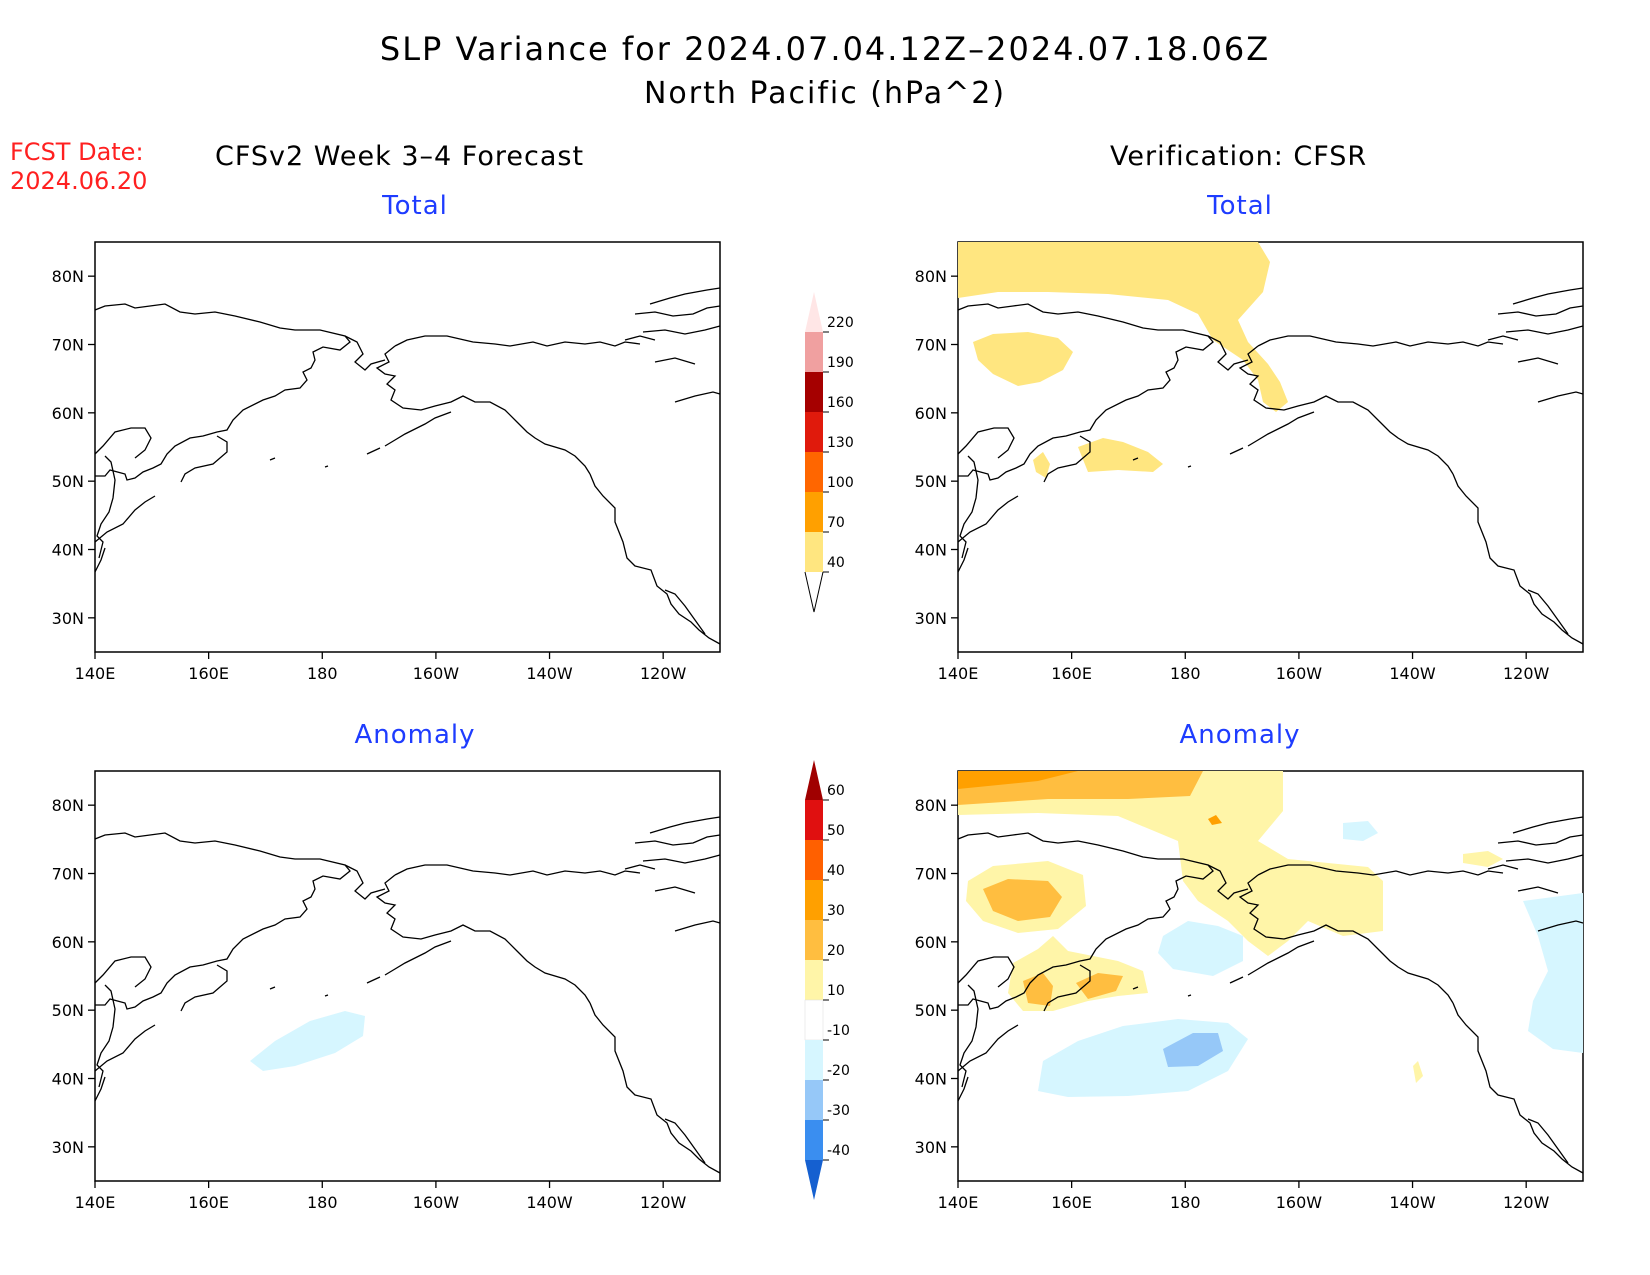  What do you see at coordinates (827, 980) in the screenshot?
I see `anomaly-colorbar: 60 50 40 30 20 10 -10 -20 -30 -40` at bounding box center [827, 980].